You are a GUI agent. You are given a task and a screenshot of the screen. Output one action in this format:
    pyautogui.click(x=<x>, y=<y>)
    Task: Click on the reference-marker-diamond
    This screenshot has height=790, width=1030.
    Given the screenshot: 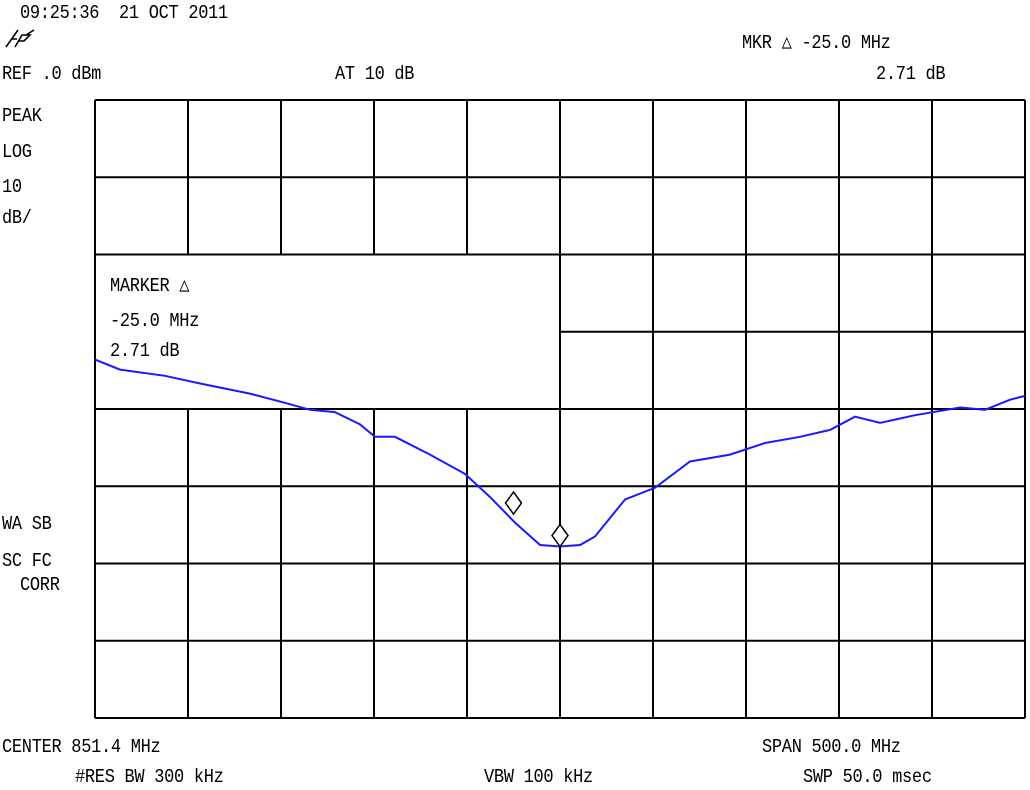 What is the action you would take?
    pyautogui.click(x=560, y=535)
    